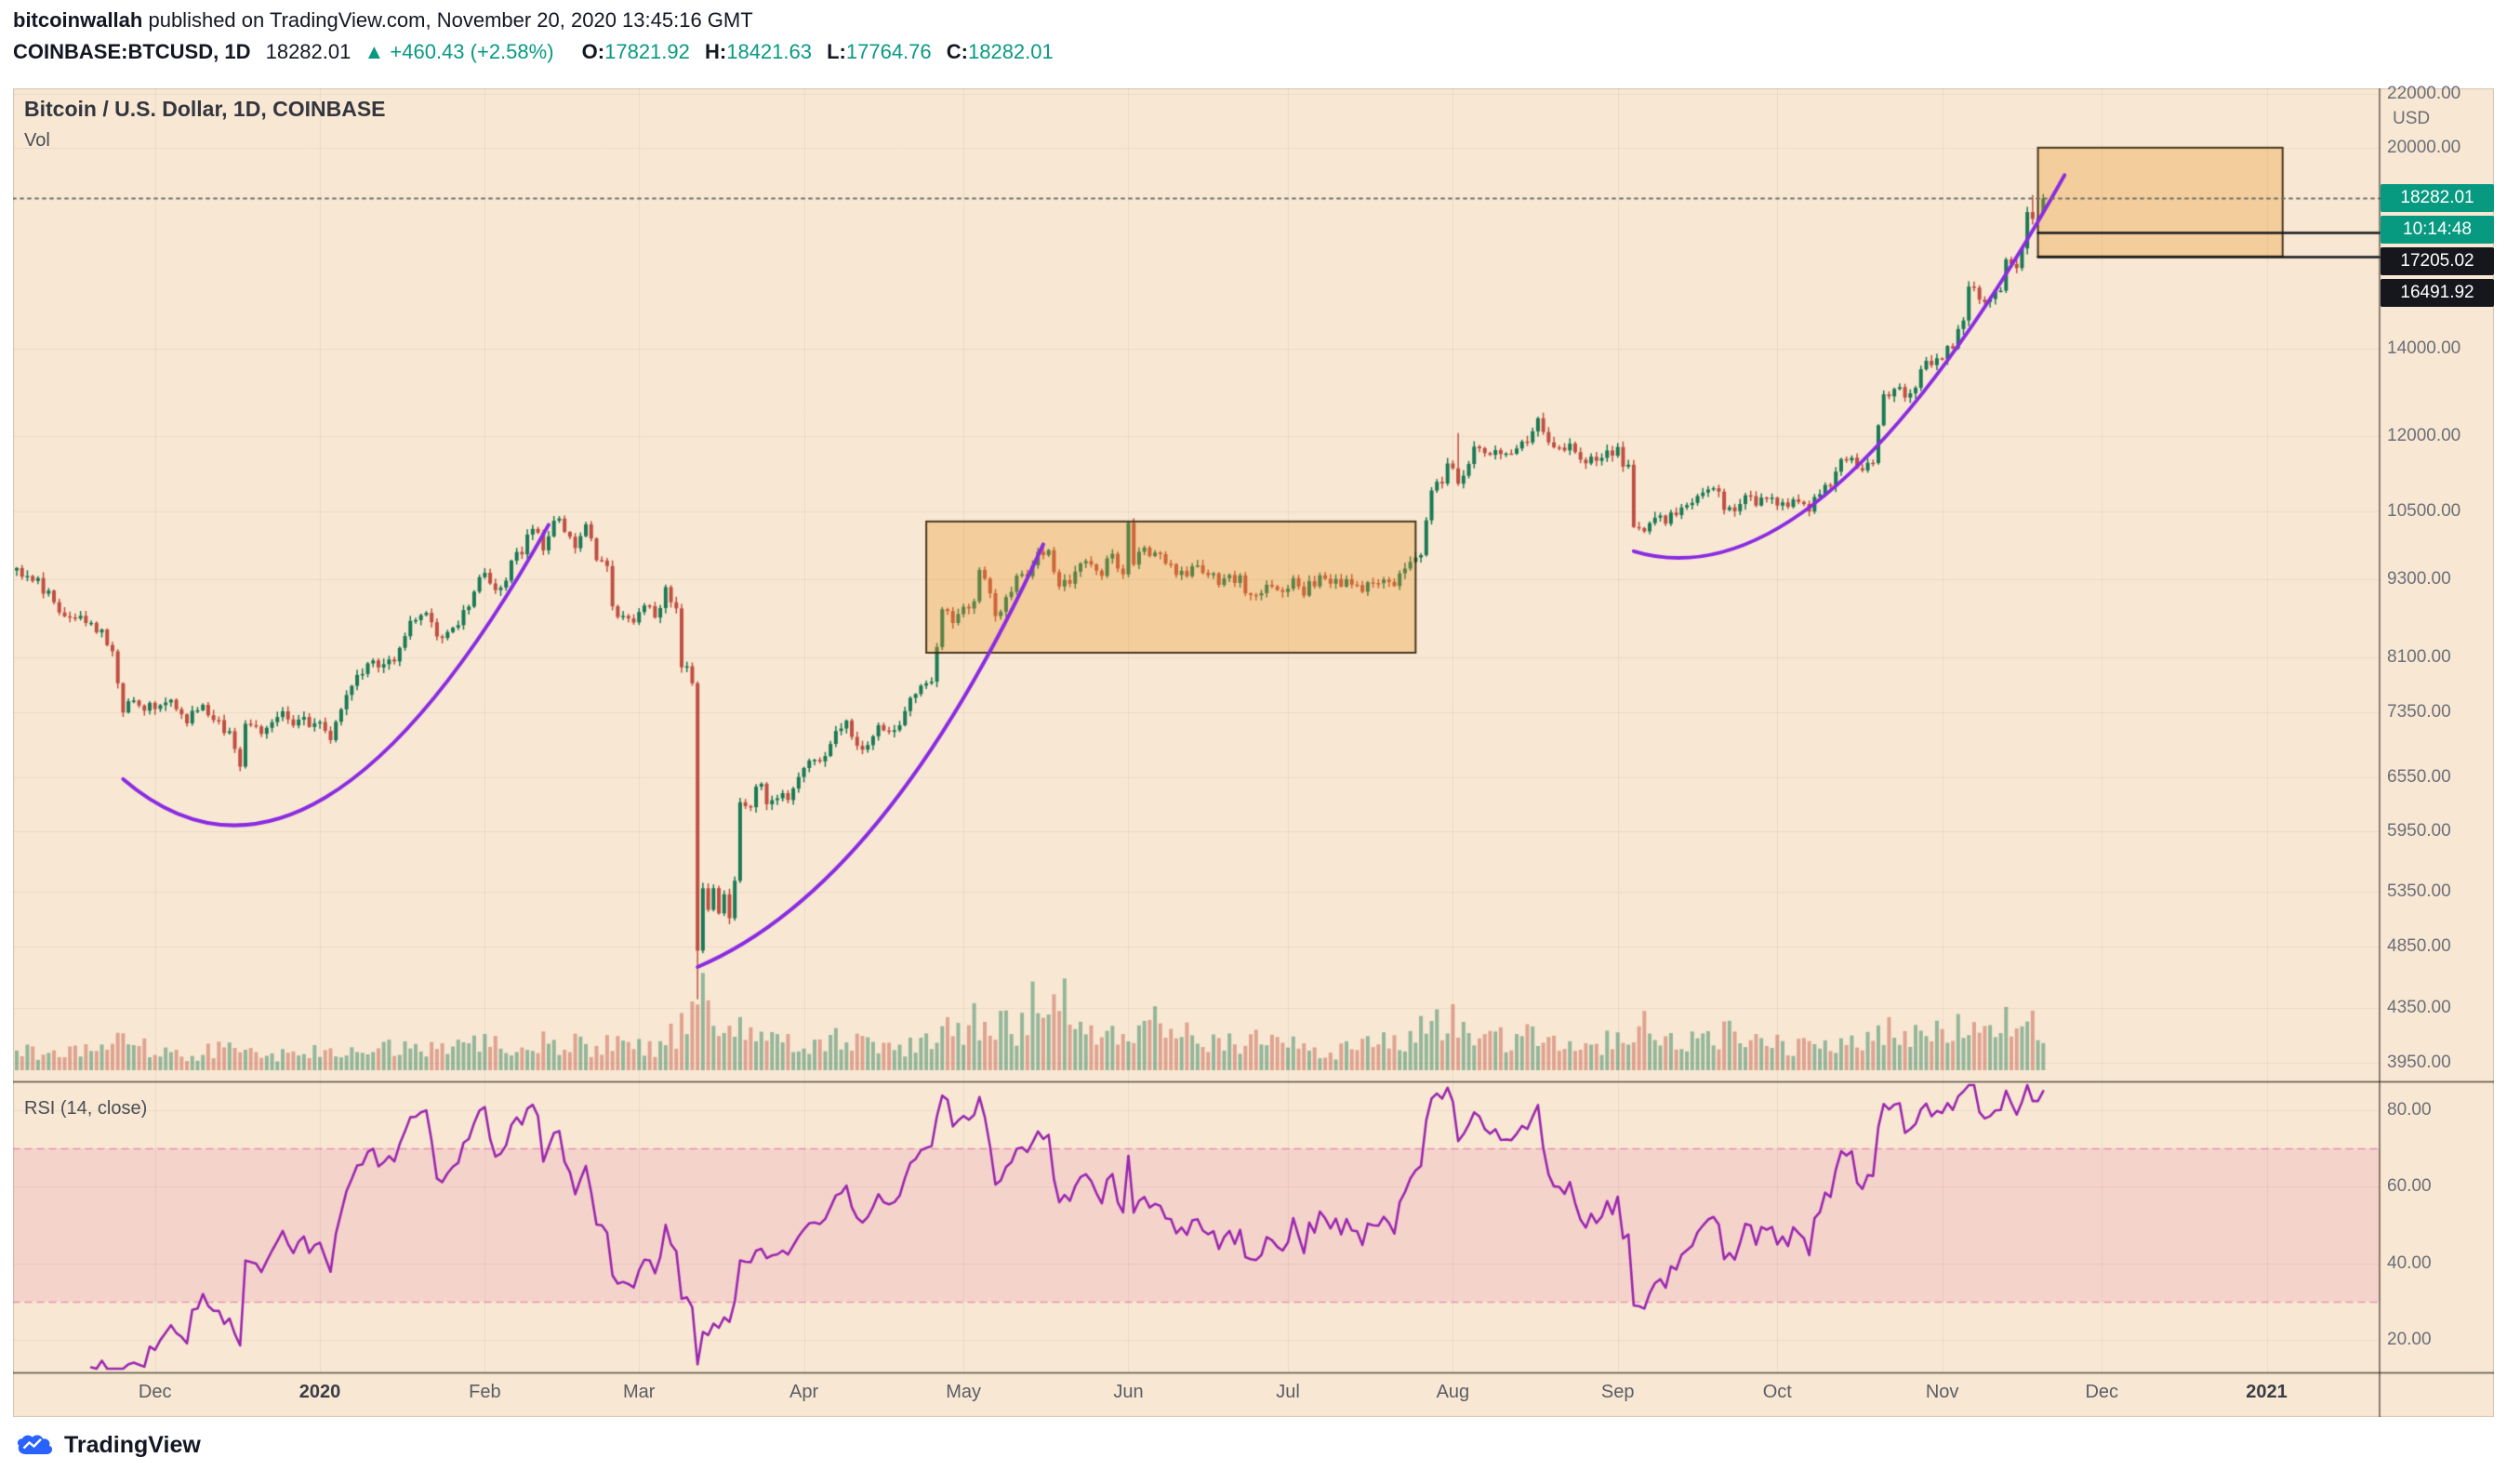 The height and width of the screenshot is (1484, 2507). What do you see at coordinates (1196, 1395) in the screenshot?
I see `time-axis` at bounding box center [1196, 1395].